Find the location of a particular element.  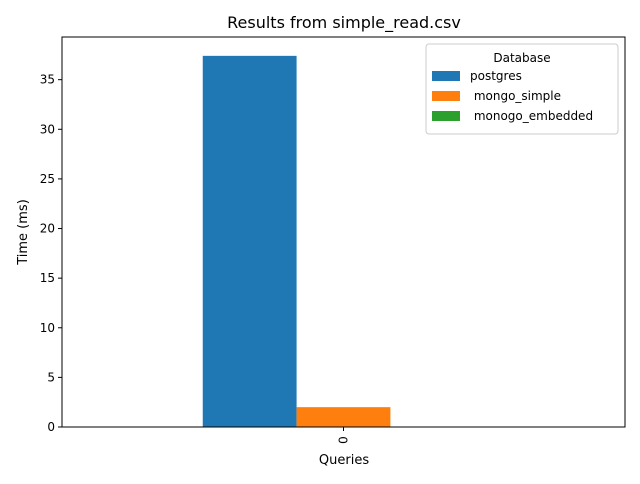

legend-title: Database is located at coordinates (521, 58).